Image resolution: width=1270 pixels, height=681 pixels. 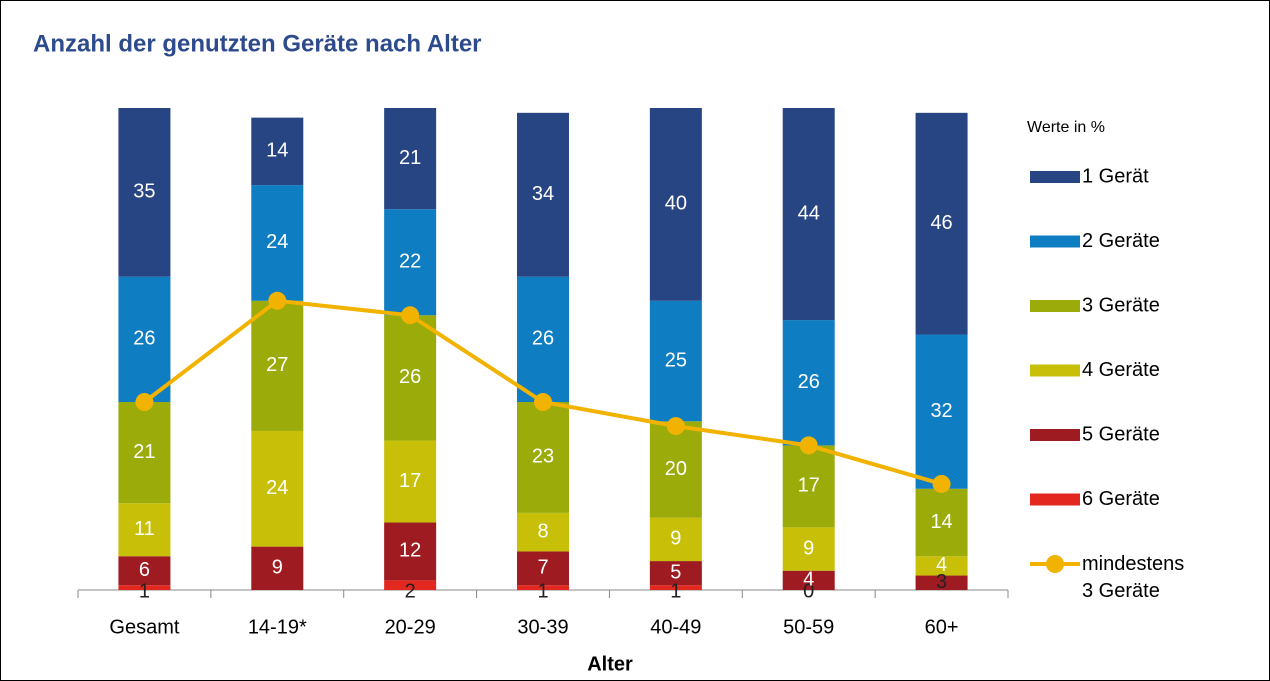 I want to click on x-tick-label: 50-59, so click(x=808, y=627).